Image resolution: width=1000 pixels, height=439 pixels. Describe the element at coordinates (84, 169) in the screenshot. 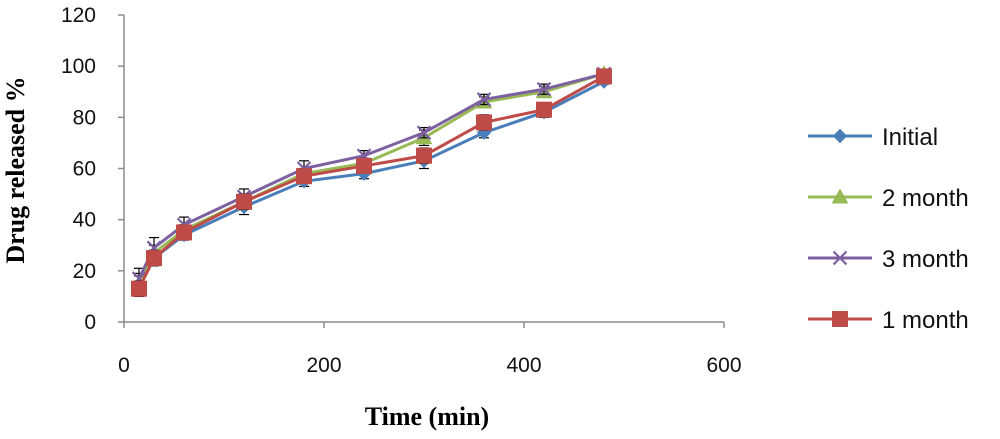

I see `y-tick-label: 60` at that location.